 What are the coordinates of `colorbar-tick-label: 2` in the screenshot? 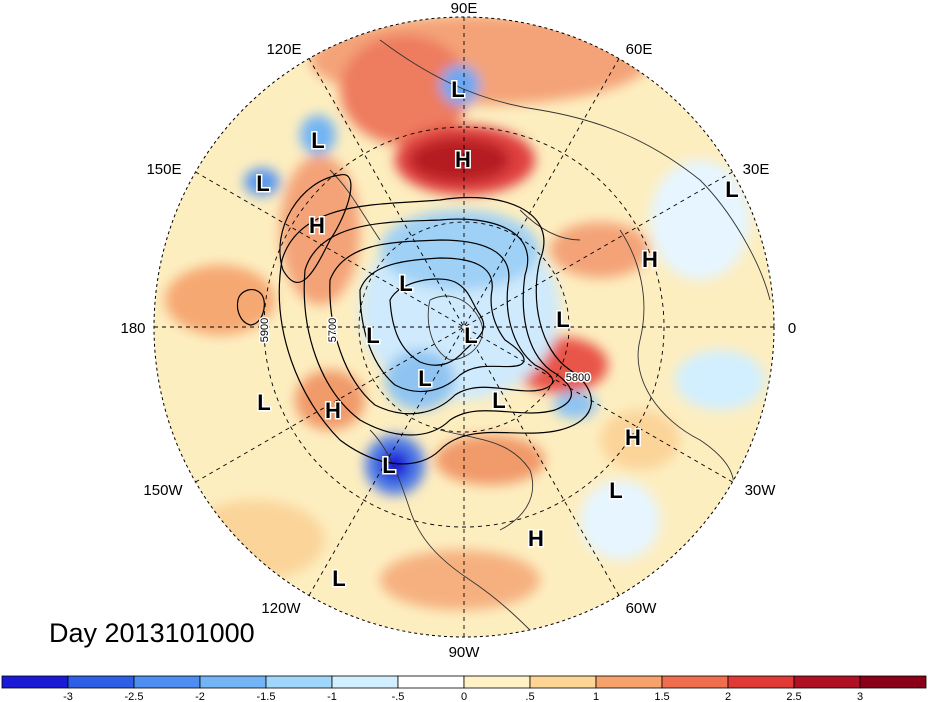 It's located at (728, 696).